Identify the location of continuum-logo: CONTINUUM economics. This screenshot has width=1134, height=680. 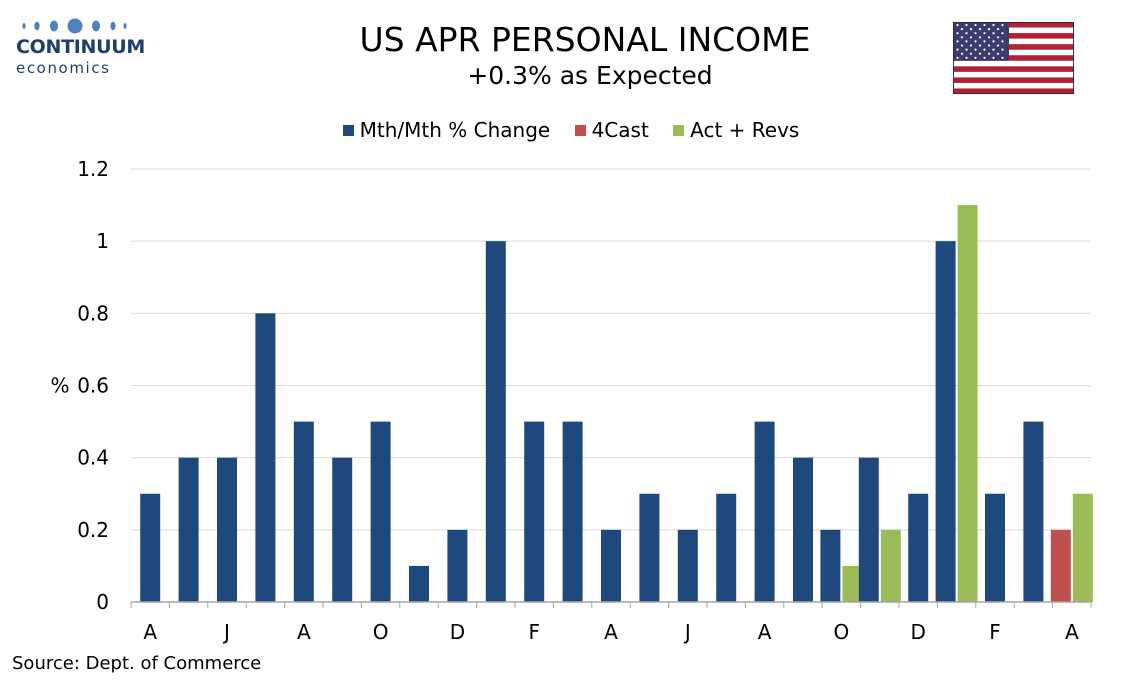
(78, 45).